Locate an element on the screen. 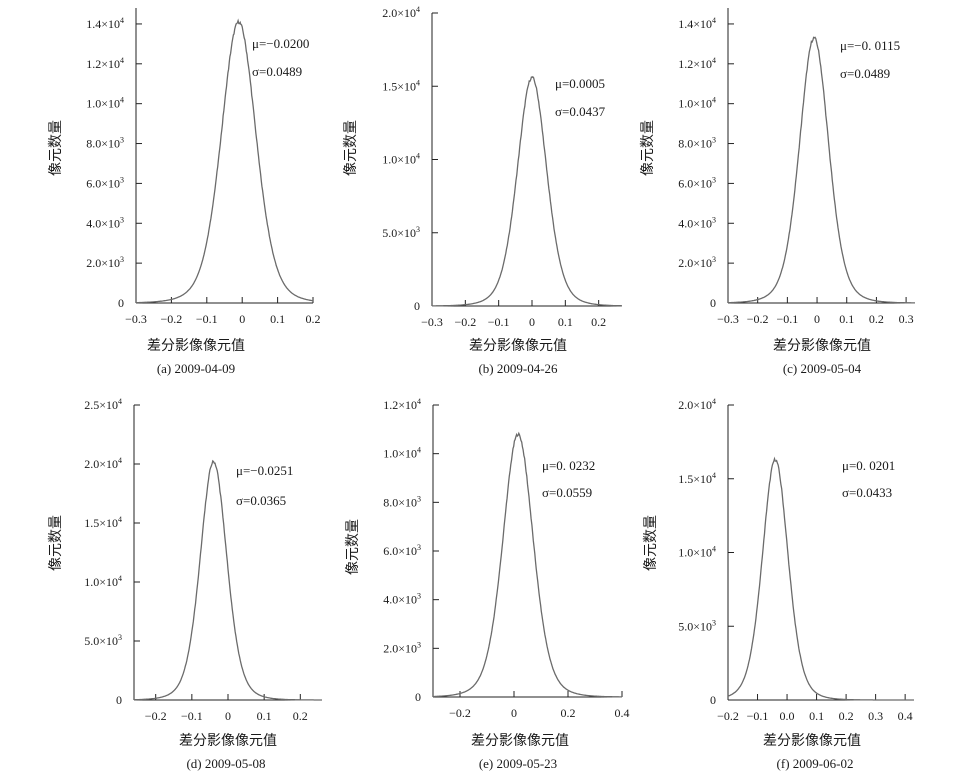 The width and height of the screenshot is (971, 779). panel-caption: (f) 2009-06-02 is located at coordinates (815, 763).